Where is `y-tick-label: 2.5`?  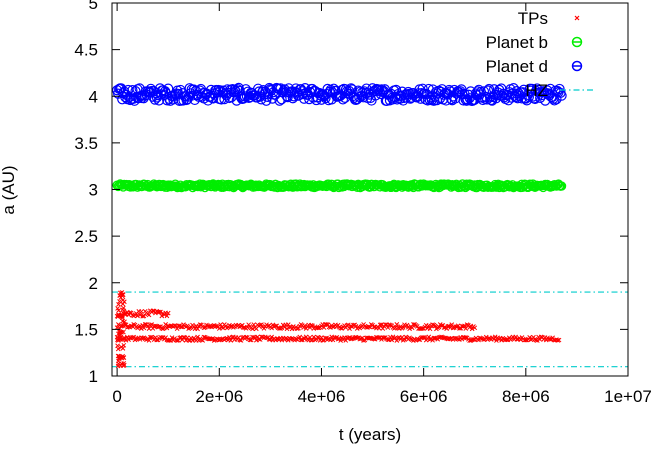 y-tick-label: 2.5 is located at coordinates (86, 236).